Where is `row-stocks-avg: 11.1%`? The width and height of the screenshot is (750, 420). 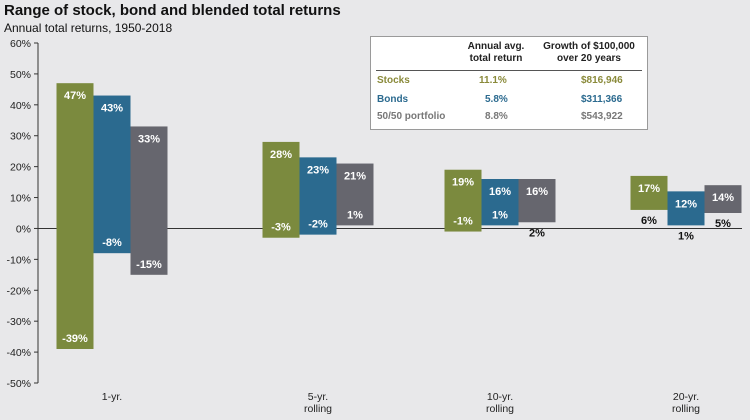
row-stocks-avg: 11.1% is located at coordinates (493, 80).